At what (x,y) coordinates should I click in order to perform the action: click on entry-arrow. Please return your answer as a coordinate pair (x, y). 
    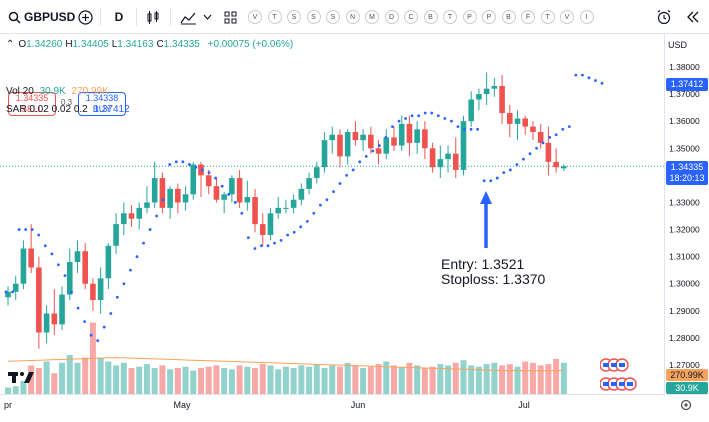
    Looking at the image, I should click on (486, 219).